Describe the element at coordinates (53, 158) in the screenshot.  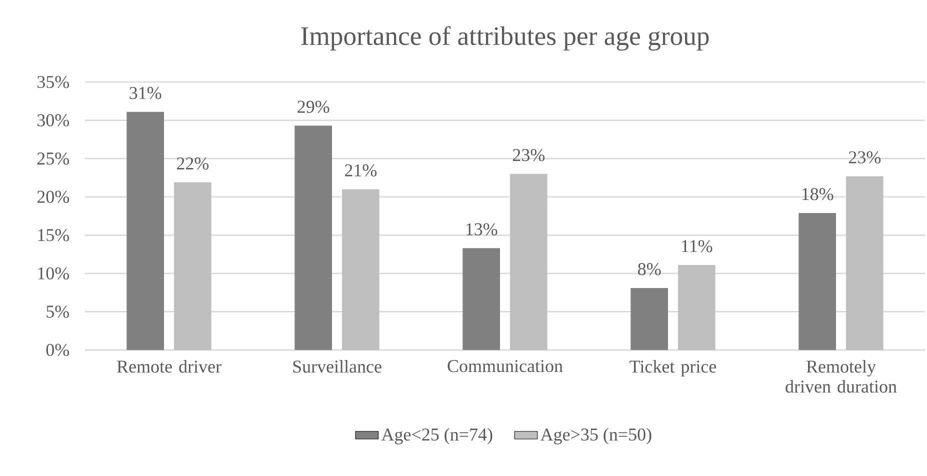
I see `y-tick-label: 25%` at that location.